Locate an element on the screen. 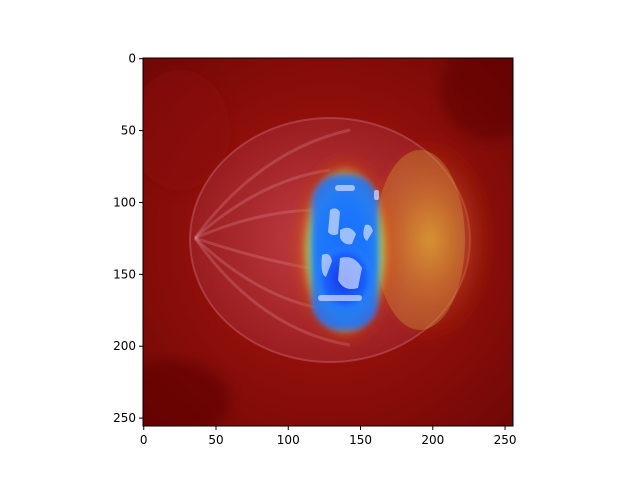 The height and width of the screenshot is (480, 640). sticker-marks is located at coordinates (348, 243).